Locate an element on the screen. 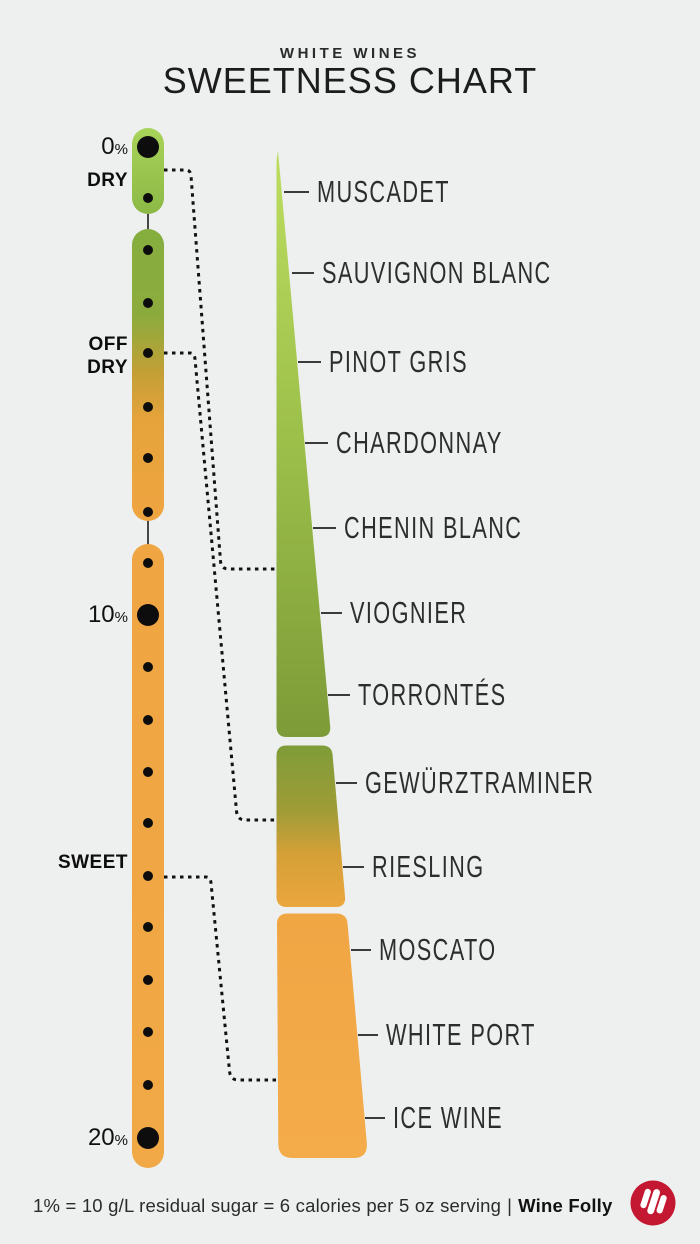 The image size is (700, 1244). wine-folly-logo-icon is located at coordinates (653, 1203).